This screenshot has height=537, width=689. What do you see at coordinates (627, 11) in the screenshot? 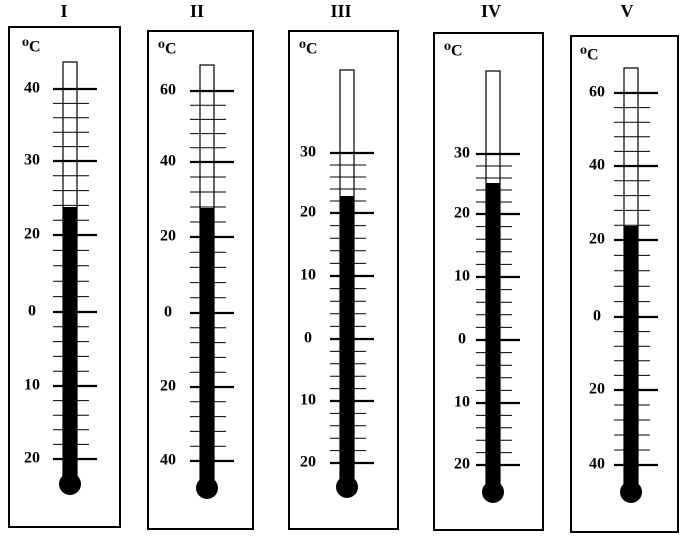
I see `thermometer-label: V` at bounding box center [627, 11].